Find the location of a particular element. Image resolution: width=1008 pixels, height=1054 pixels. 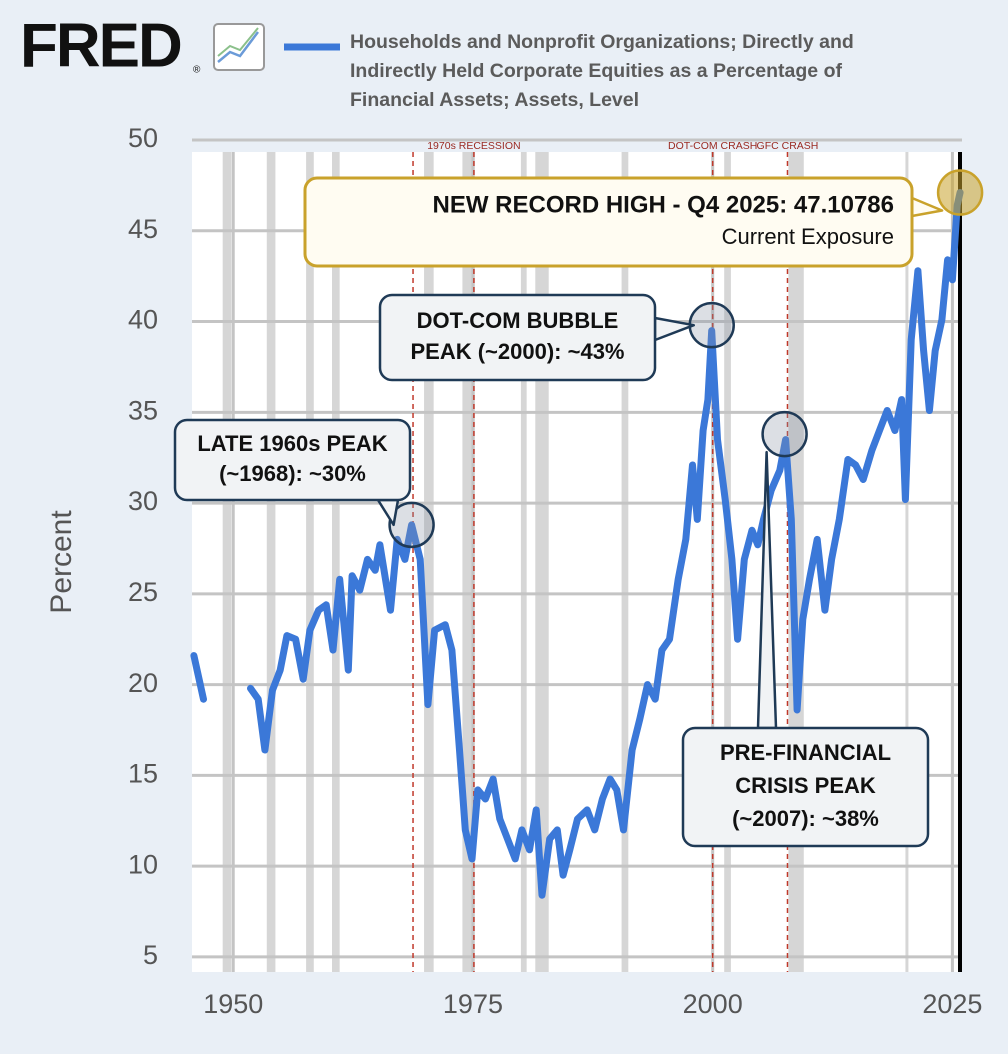

annotation-text: DOT-COM BUBBLE is located at coordinates (518, 320).